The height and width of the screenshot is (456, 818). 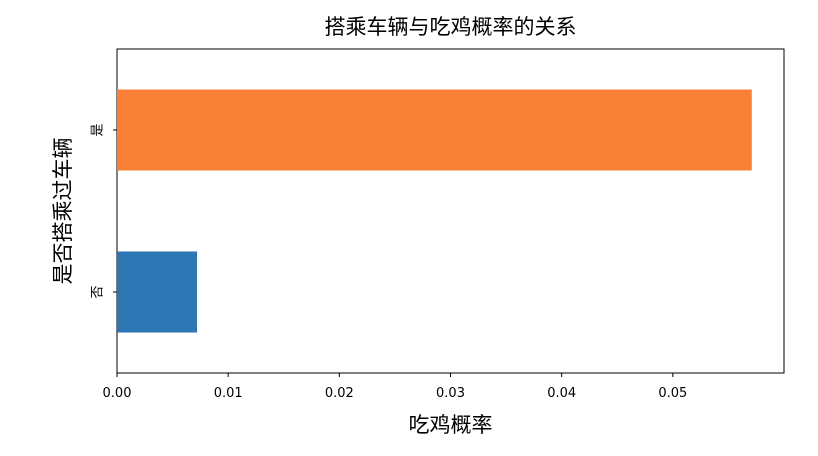 I want to click on chart-title: 搭乘车辆与吃鸡概率的关系, so click(x=451, y=27).